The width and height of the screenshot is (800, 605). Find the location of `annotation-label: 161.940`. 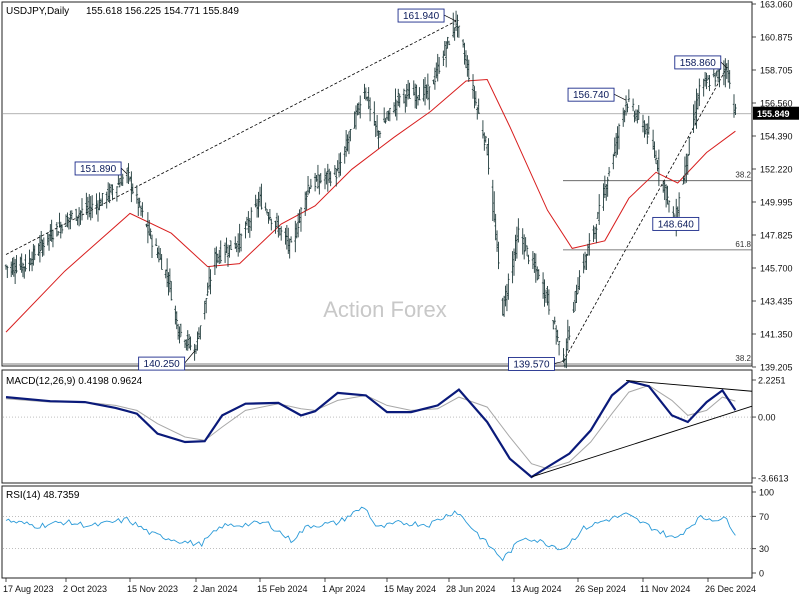

annotation-label: 161.940 is located at coordinates (421, 16).